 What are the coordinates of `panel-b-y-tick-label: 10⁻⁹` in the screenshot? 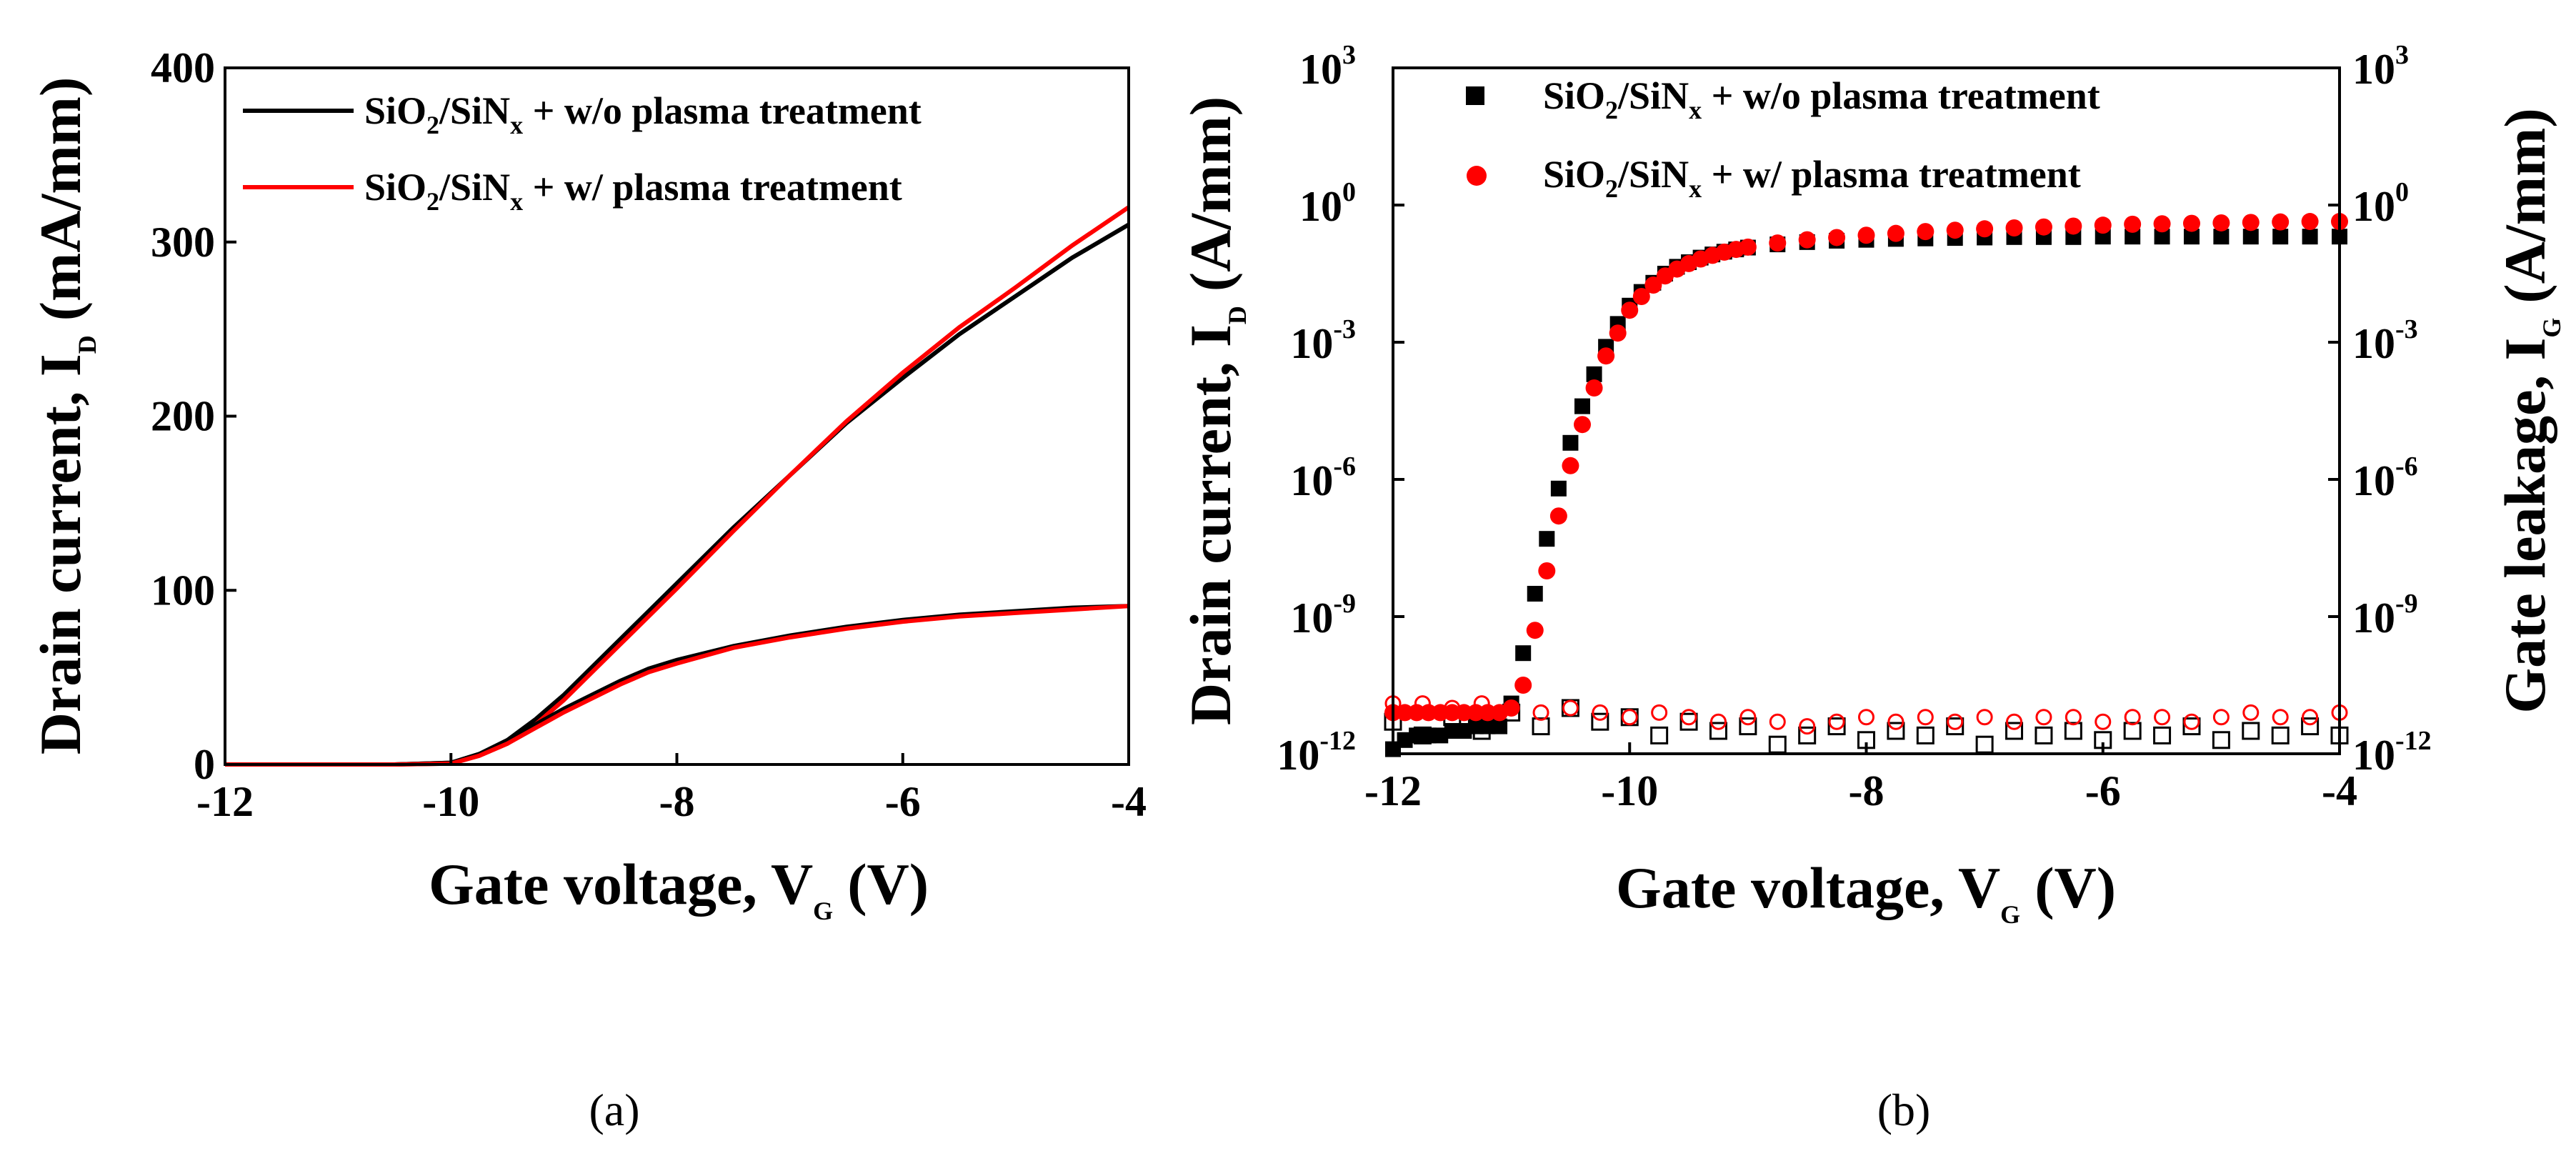 It's located at (1323, 615).